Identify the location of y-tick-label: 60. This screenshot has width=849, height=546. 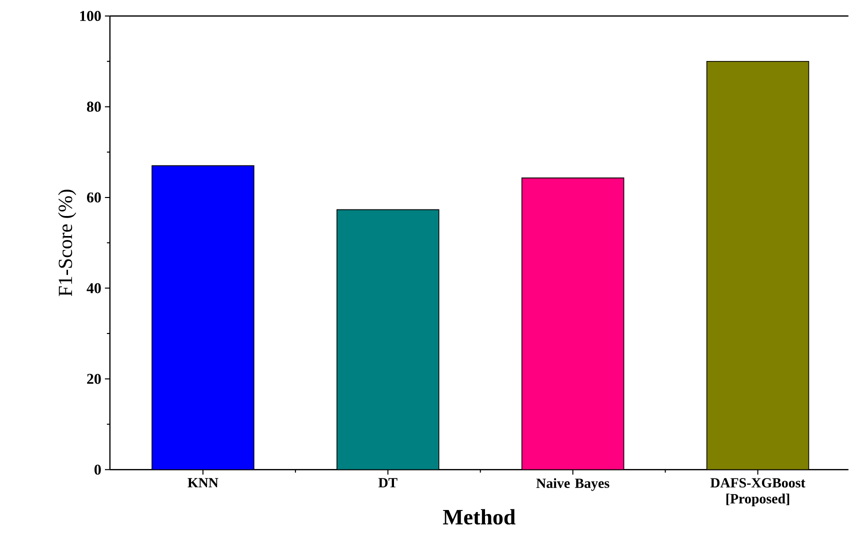
(93, 197).